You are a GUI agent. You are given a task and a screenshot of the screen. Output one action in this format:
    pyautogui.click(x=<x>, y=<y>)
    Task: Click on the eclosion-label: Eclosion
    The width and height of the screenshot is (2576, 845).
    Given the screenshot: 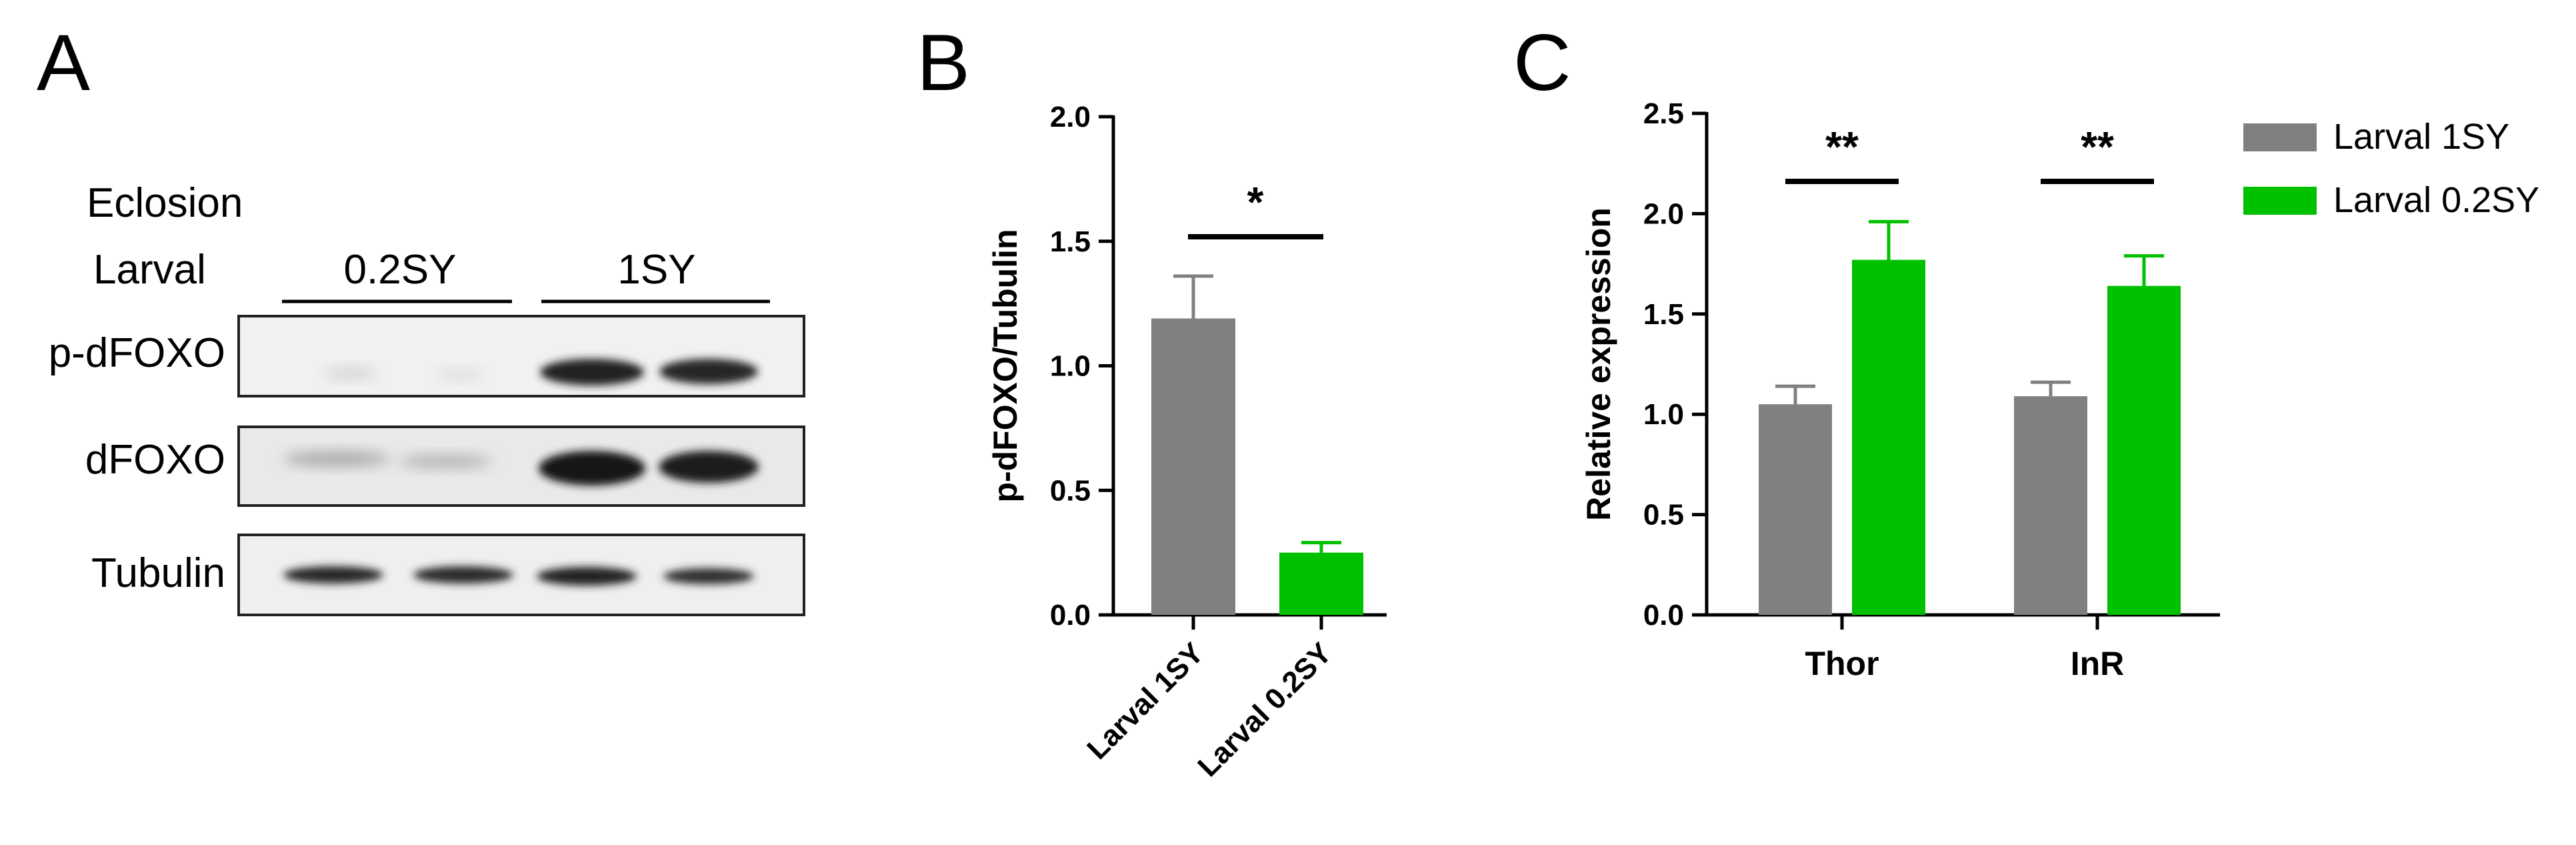 What is the action you would take?
    pyautogui.click(x=165, y=203)
    